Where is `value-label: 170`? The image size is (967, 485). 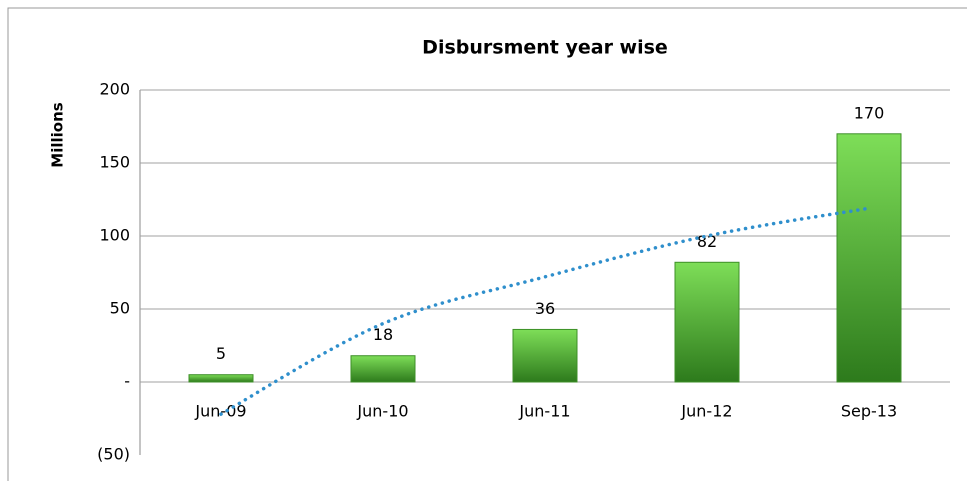
value-label: 170 is located at coordinates (869, 112).